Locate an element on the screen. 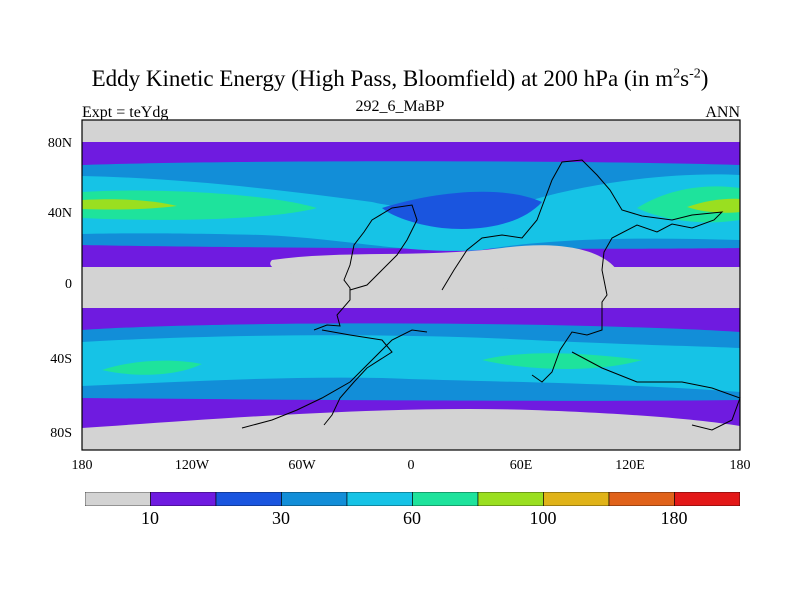 This screenshot has width=800, height=600. x-tick-label: 120E is located at coordinates (630, 465).